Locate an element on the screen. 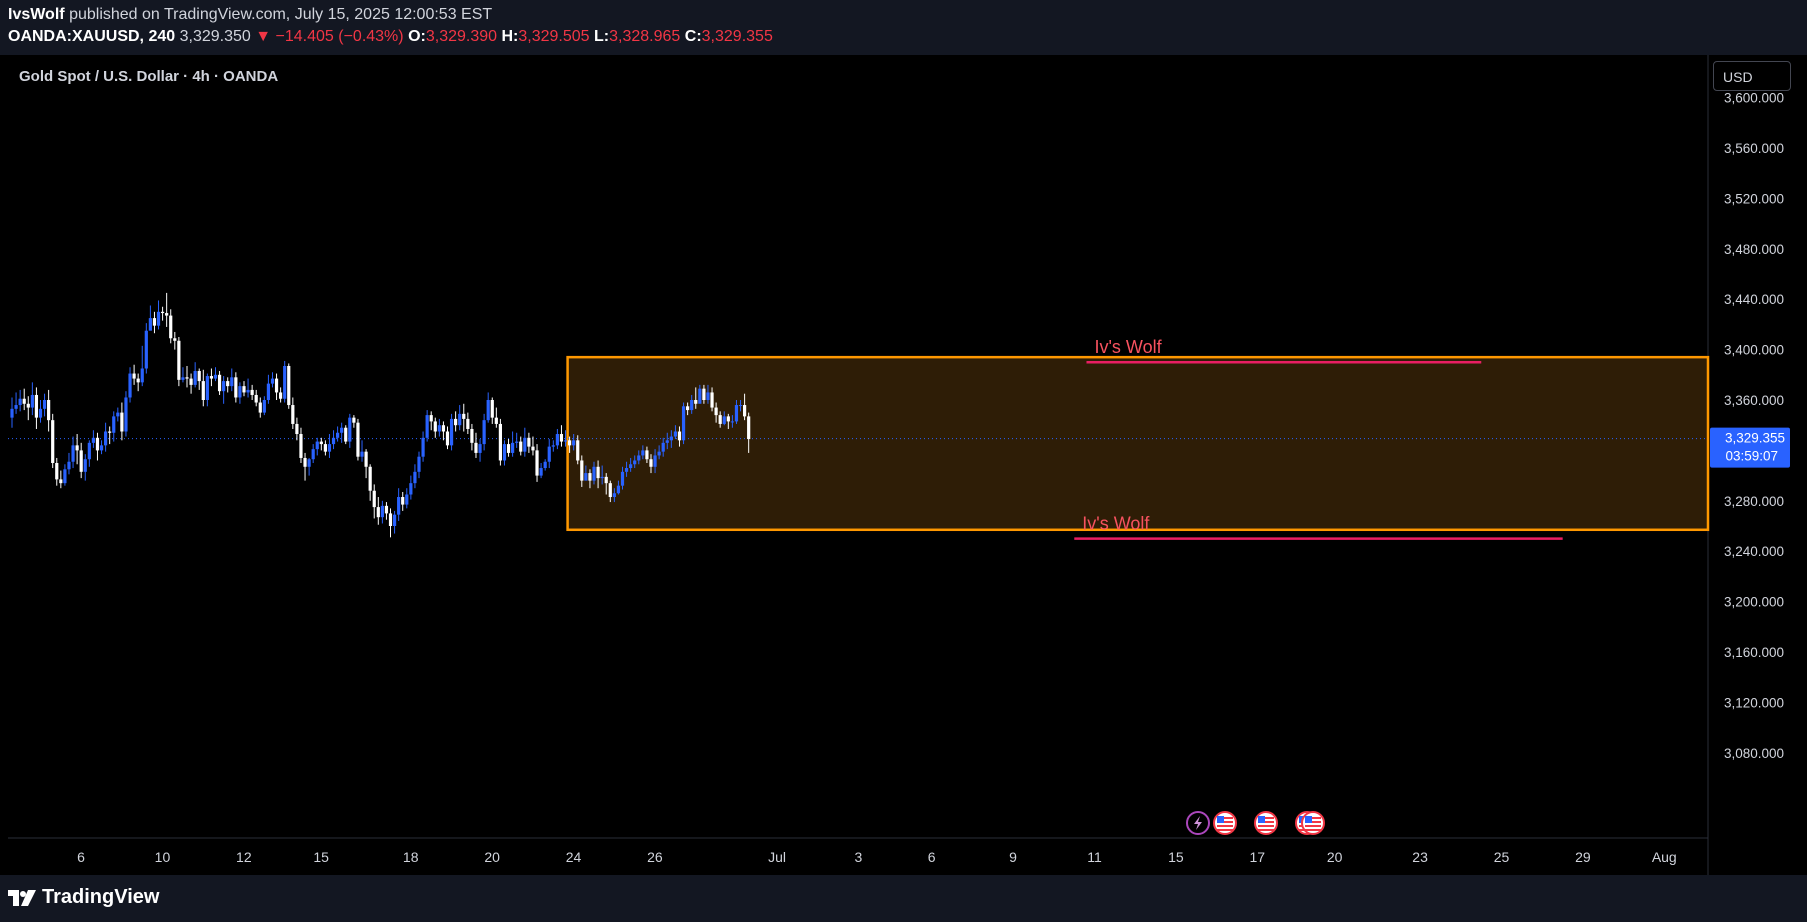  current-price-label: 3,329.355 is located at coordinates (1755, 438).